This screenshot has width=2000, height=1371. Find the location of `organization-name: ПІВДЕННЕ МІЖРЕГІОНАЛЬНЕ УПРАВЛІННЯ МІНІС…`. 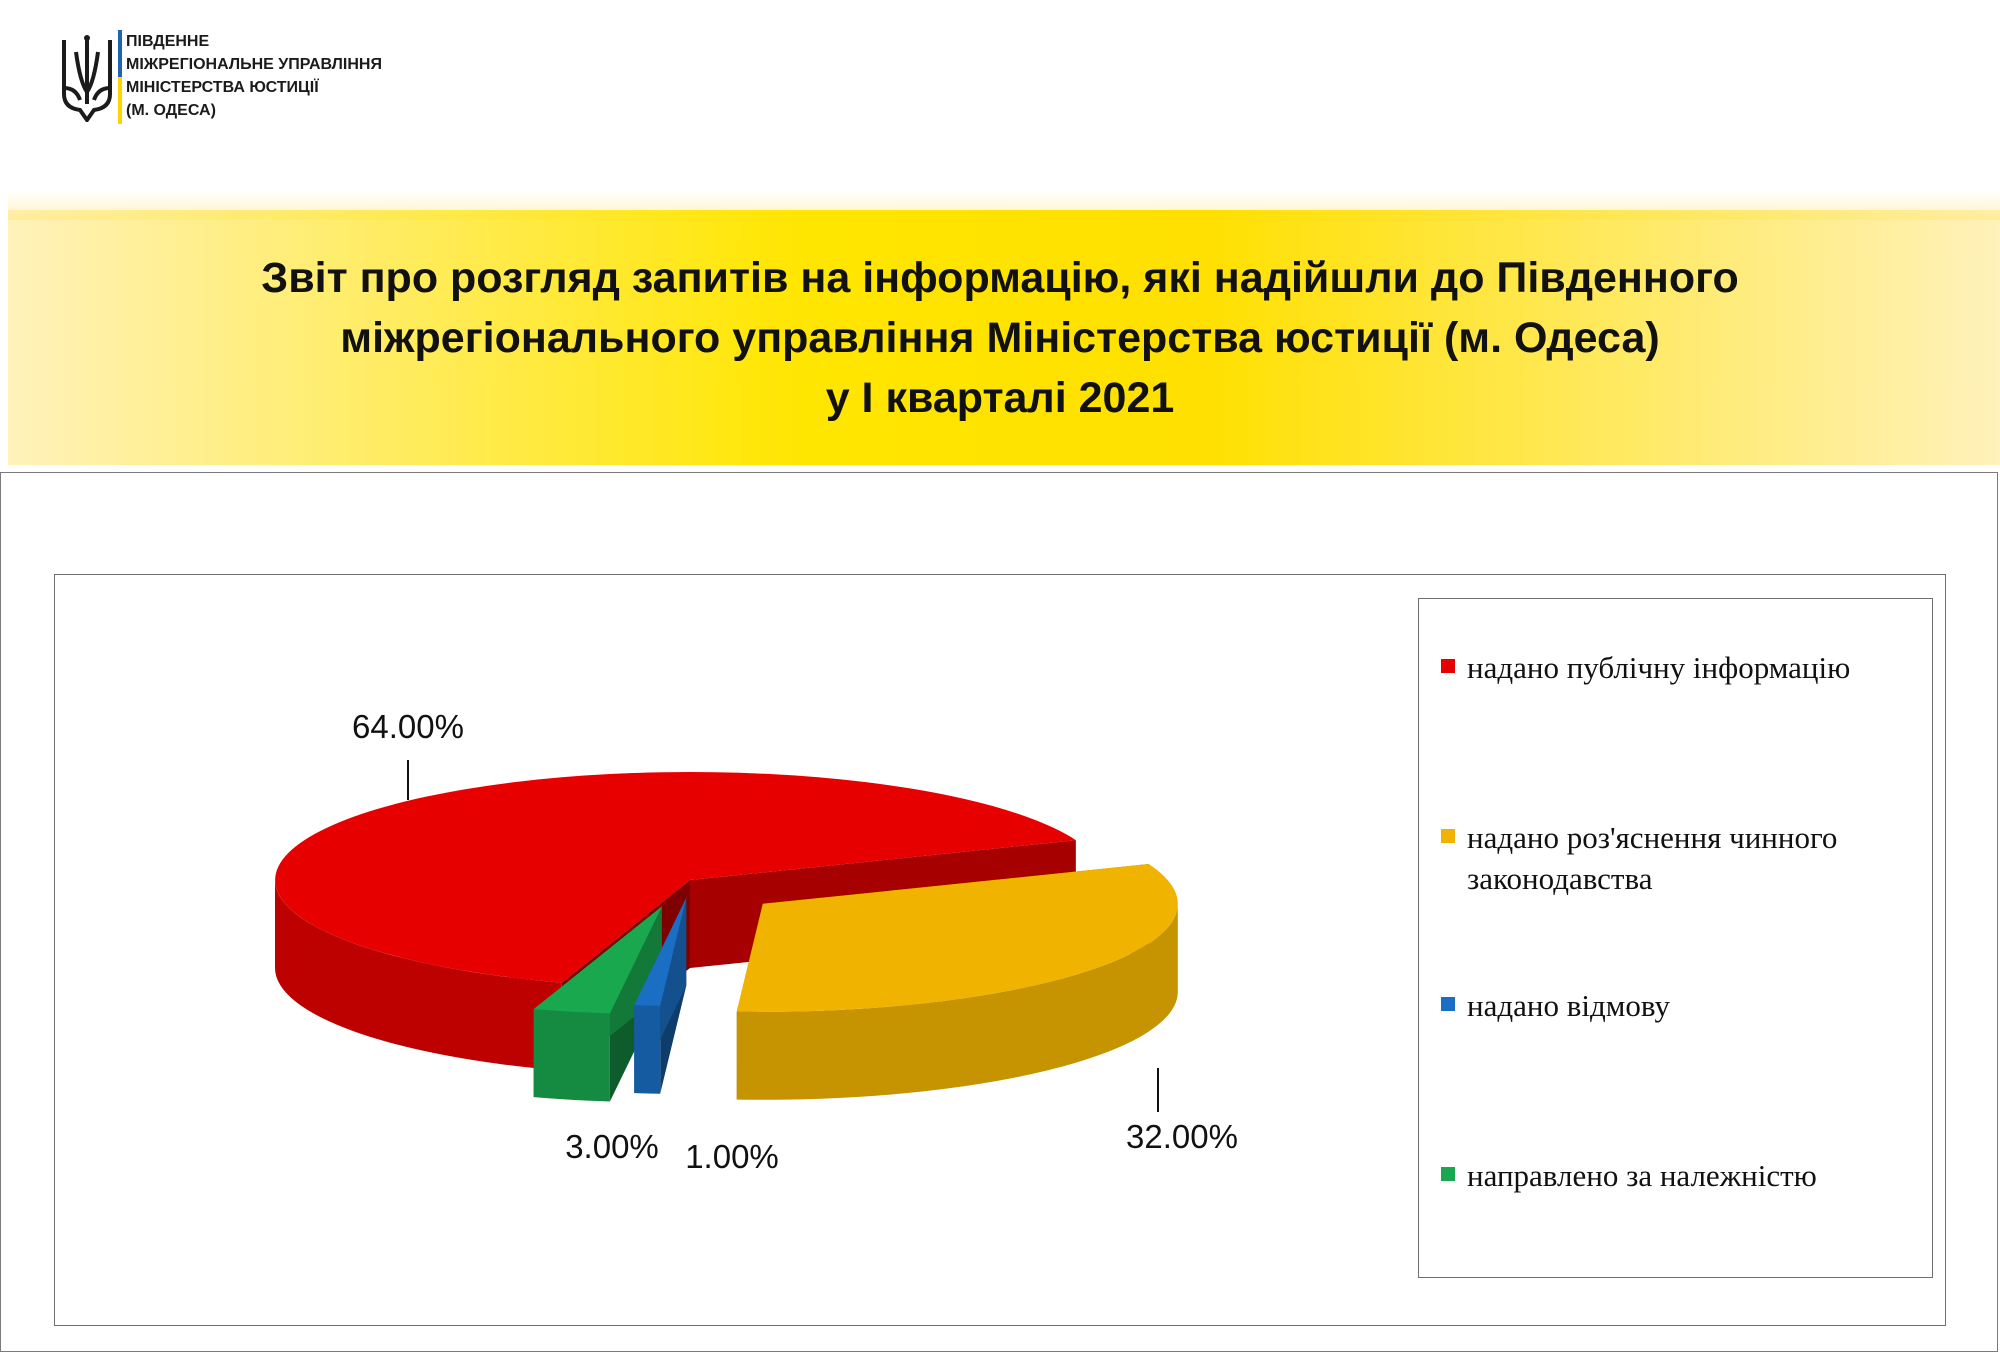

organization-name: ПІВДЕННЕ МІЖРЕГІОНАЛЬНЕ УПРАВЛІННЯ МІНІС… is located at coordinates (254, 76).